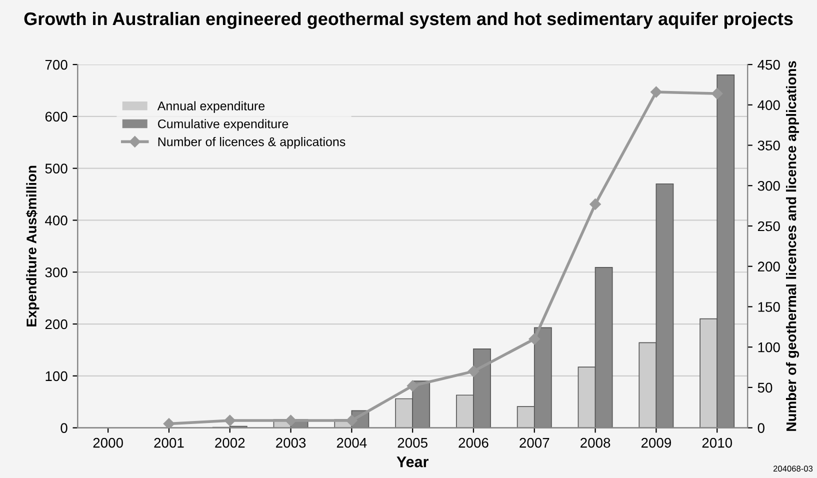 Image resolution: width=817 pixels, height=478 pixels. Describe the element at coordinates (56, 272) in the screenshot. I see `y-tick-label: 300` at that location.